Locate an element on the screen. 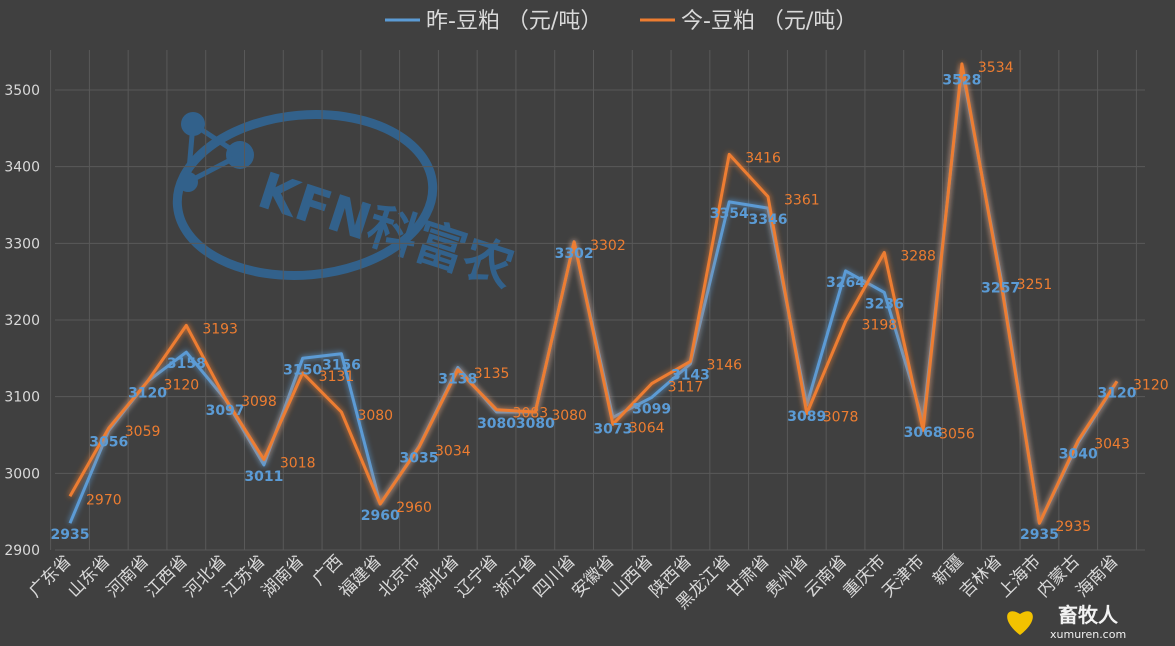 This screenshot has height=646, width=1175. data-label-today: 3034 is located at coordinates (453, 451).